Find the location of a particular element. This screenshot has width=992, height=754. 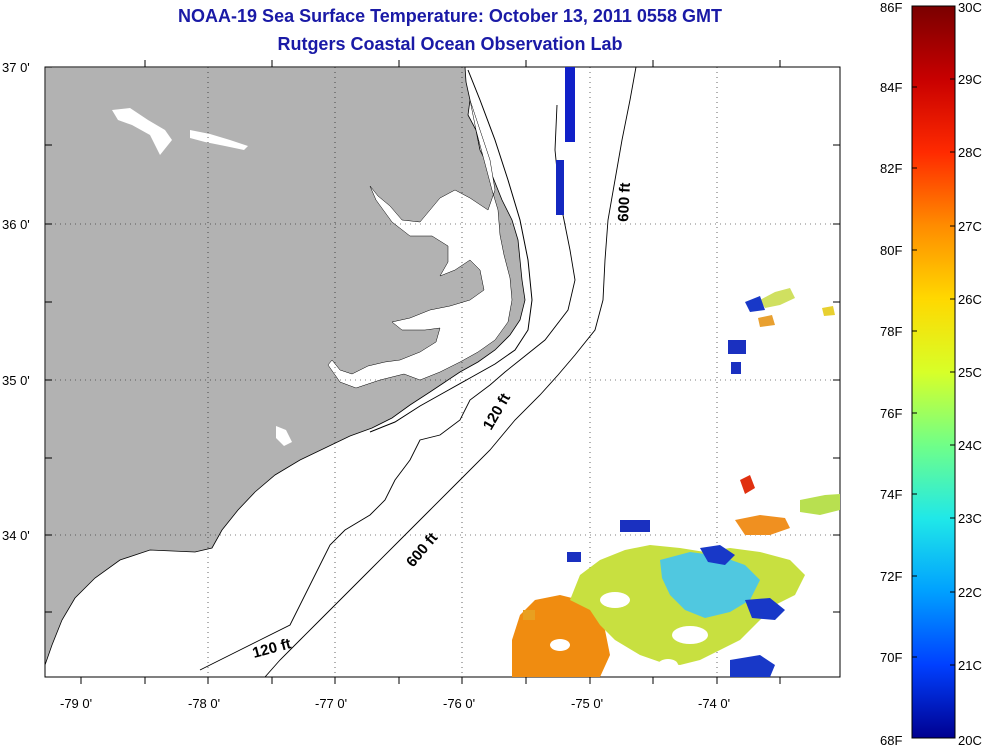

colorbar-label-c: 22C is located at coordinates (970, 592).